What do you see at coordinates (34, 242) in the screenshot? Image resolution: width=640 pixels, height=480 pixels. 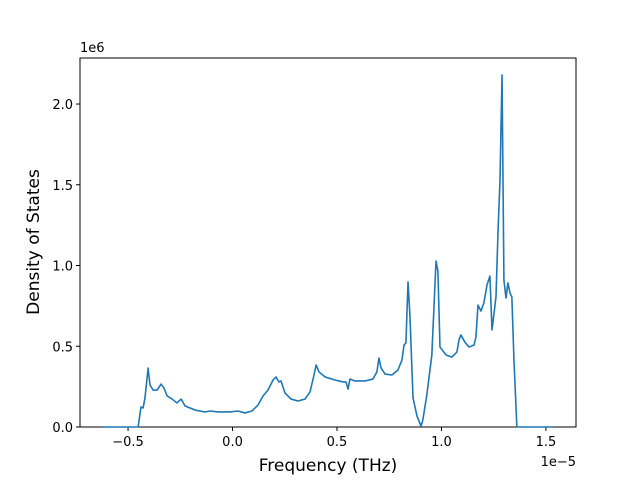 I see `y-axis-label: Density of States` at bounding box center [34, 242].